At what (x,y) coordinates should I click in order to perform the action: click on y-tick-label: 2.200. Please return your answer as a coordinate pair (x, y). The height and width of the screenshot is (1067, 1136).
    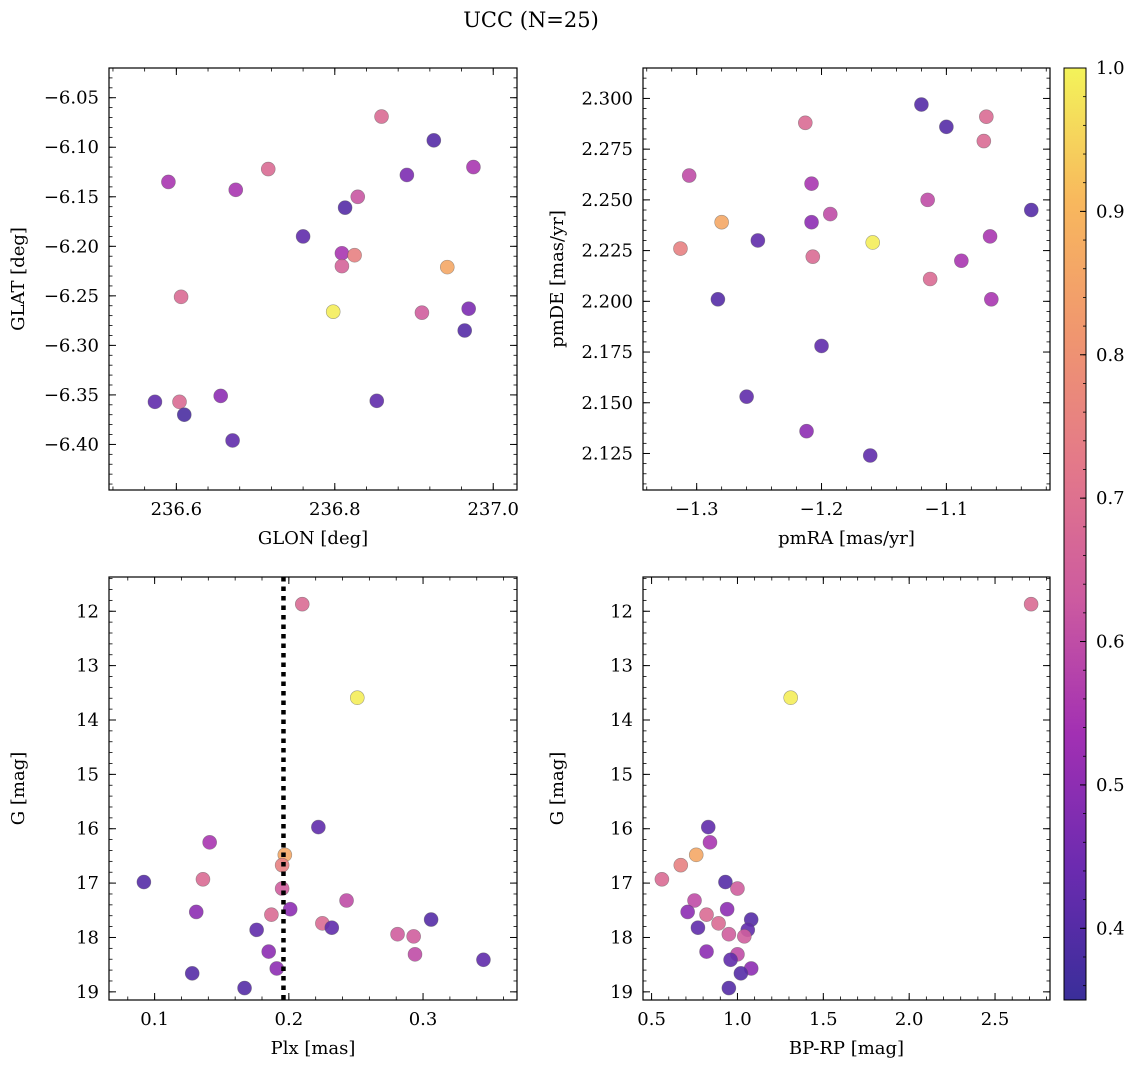
    Looking at the image, I should click on (607, 301).